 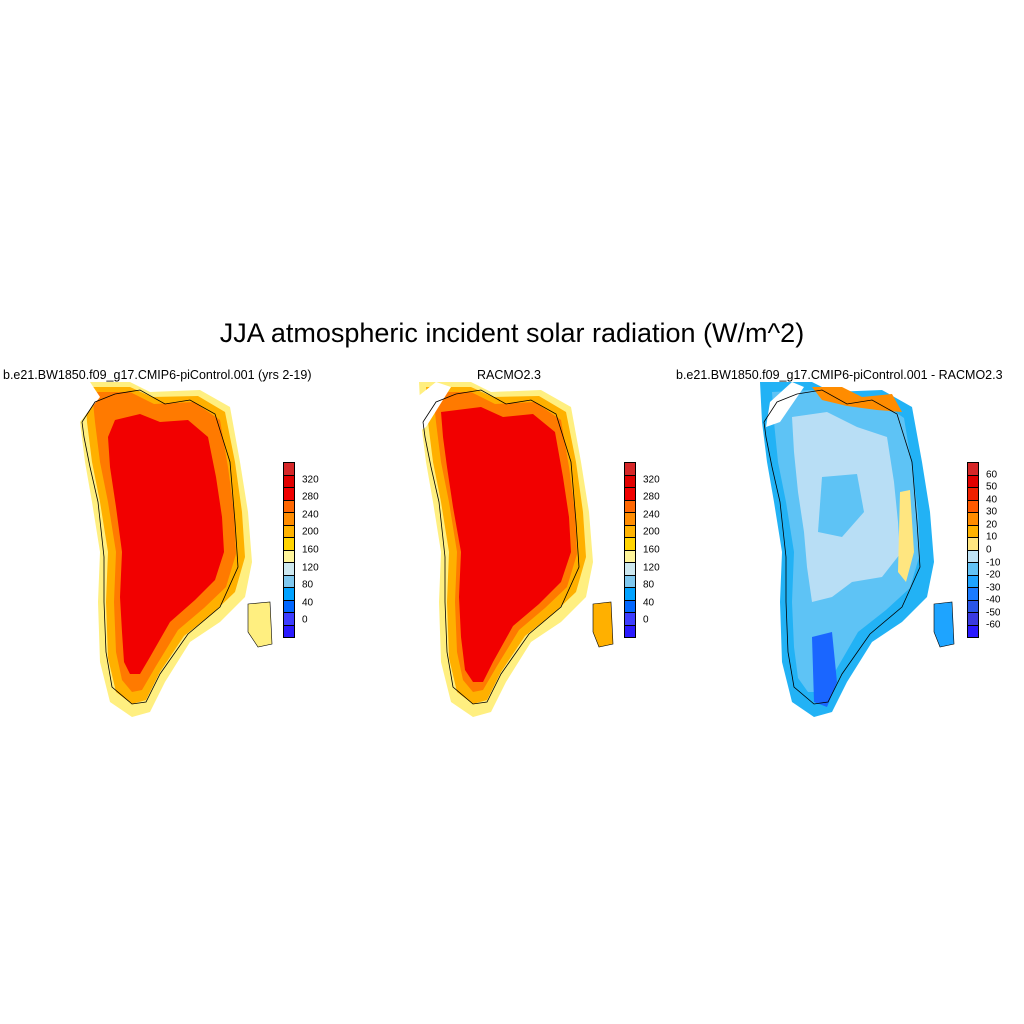 What do you see at coordinates (824, 669) in the screenshot?
I see `diff-south-dark` at bounding box center [824, 669].